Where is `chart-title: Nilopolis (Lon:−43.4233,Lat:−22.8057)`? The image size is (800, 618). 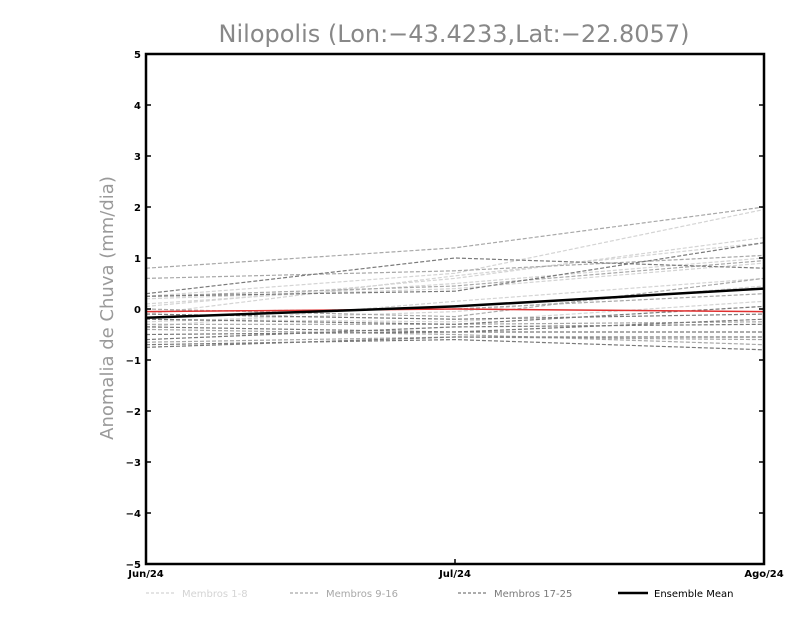 chart-title: Nilopolis (Lon:−43.4233,Lat:−22.8057) is located at coordinates (454, 34).